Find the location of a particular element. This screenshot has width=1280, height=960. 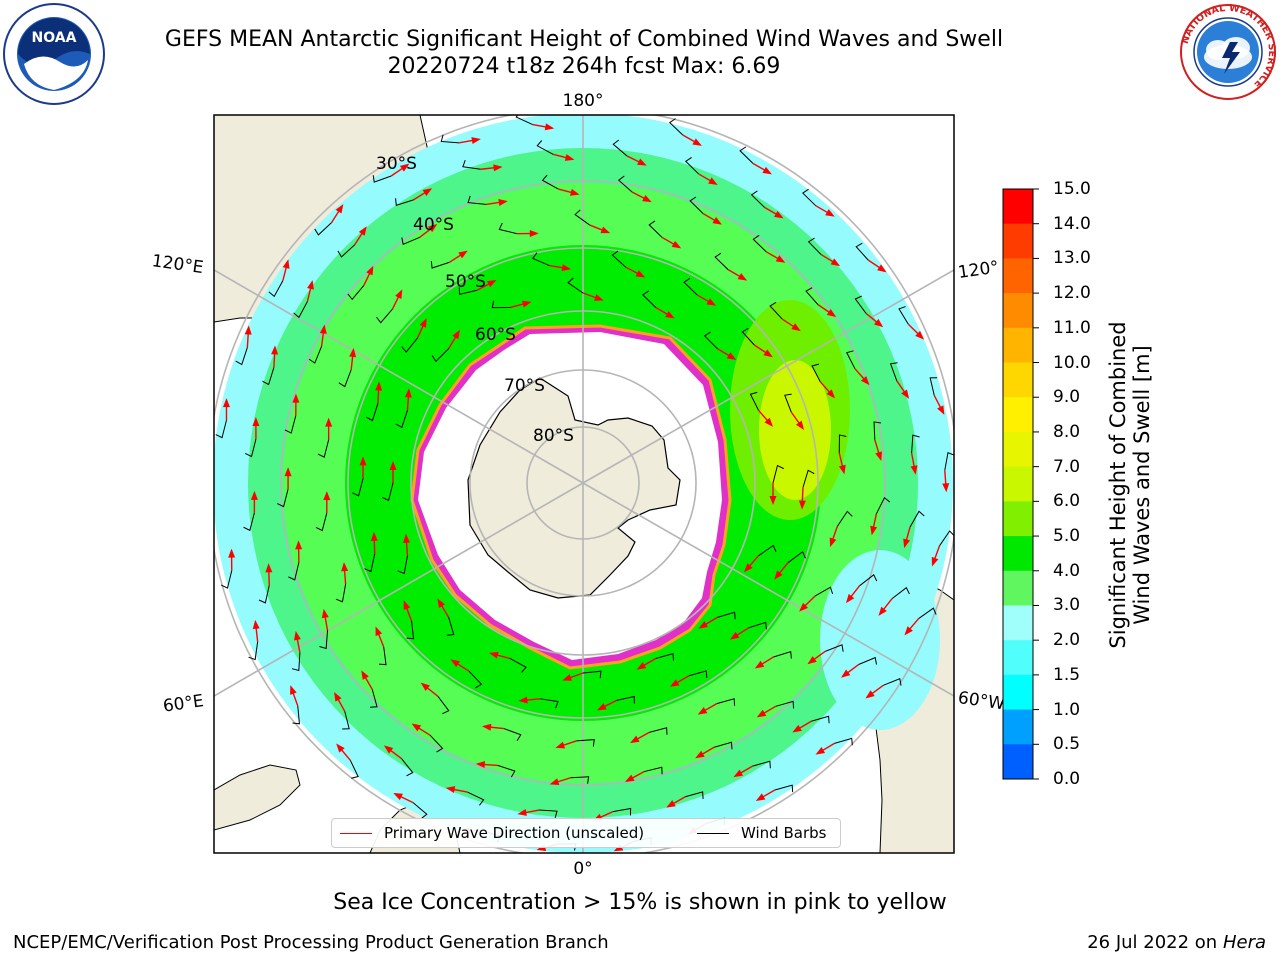

footer-date: 26 Jul 2022 on Hera is located at coordinates (1176, 942).